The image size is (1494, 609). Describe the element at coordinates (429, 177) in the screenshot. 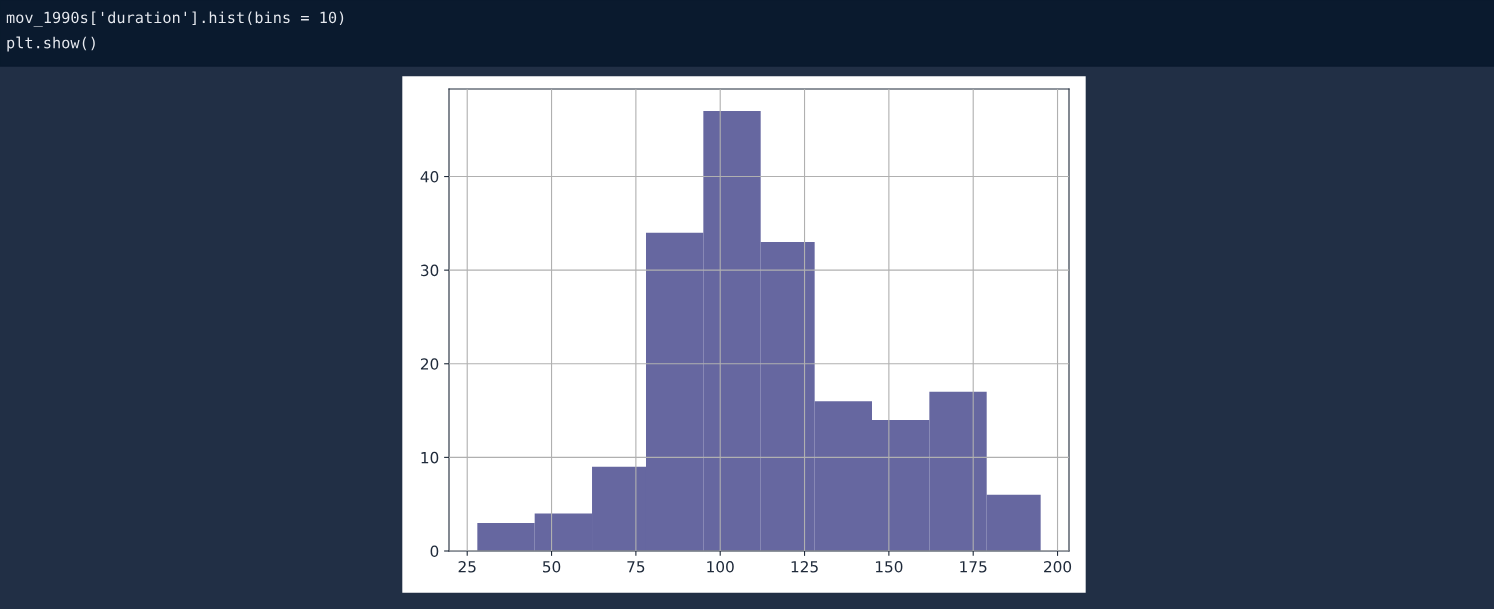

I see `y-tick-label: 40` at that location.